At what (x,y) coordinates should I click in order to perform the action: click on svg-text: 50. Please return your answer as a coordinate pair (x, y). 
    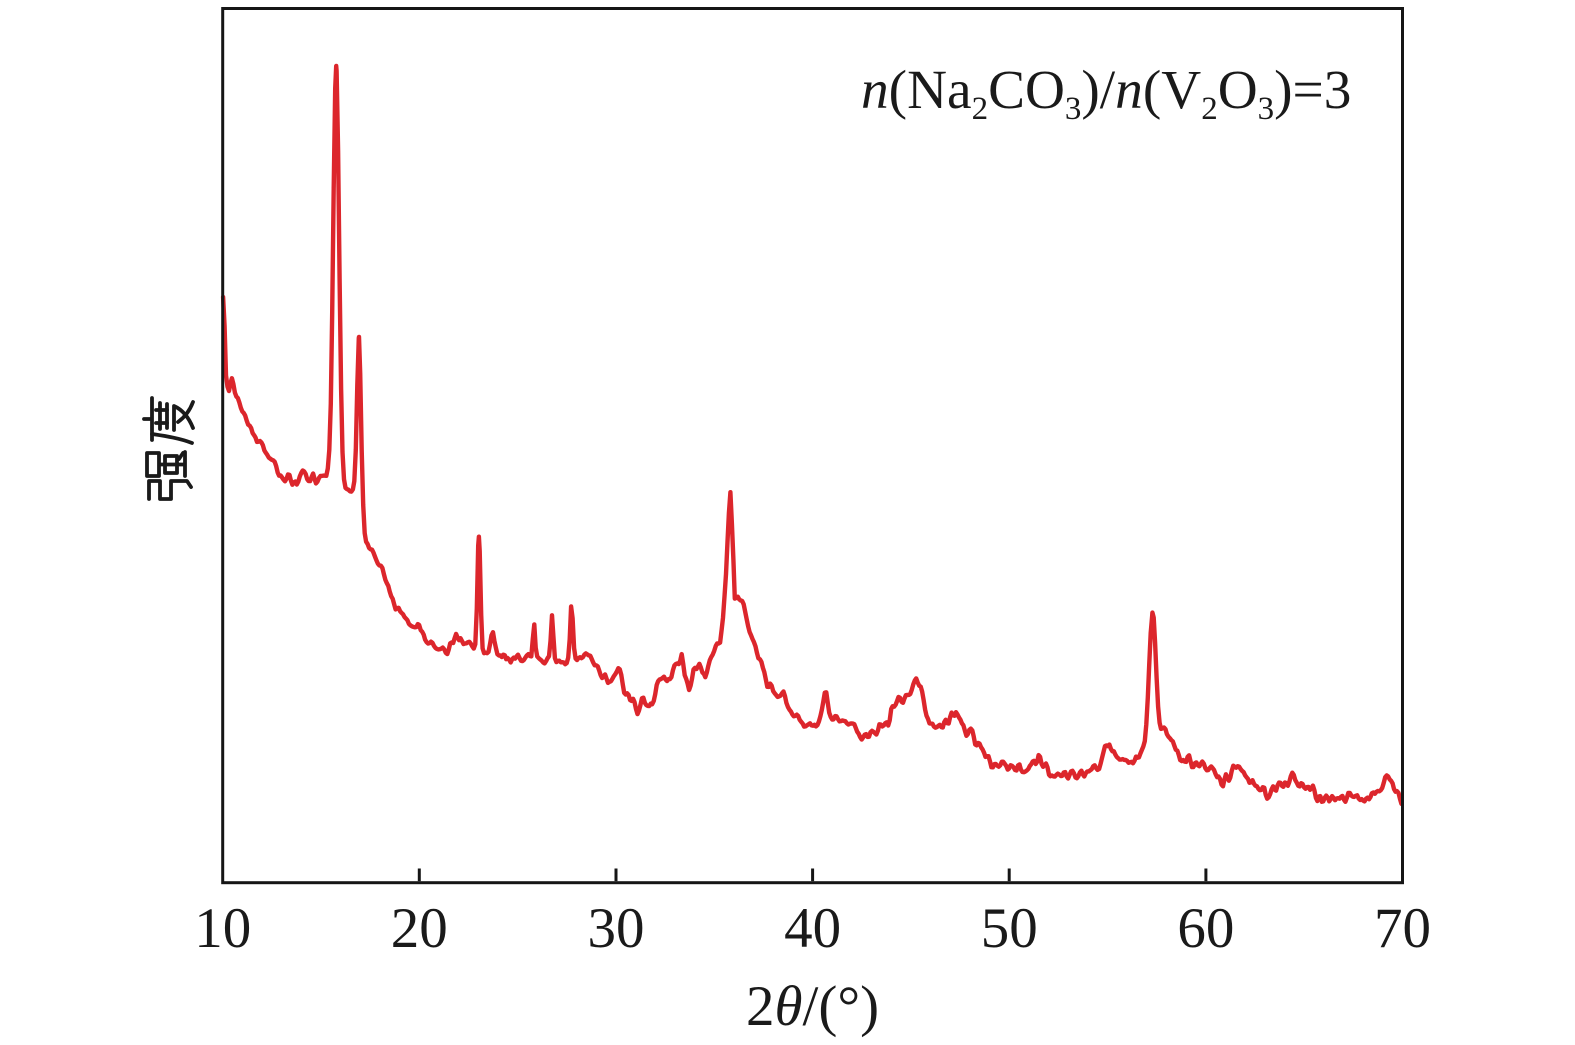
    Looking at the image, I should click on (1009, 928).